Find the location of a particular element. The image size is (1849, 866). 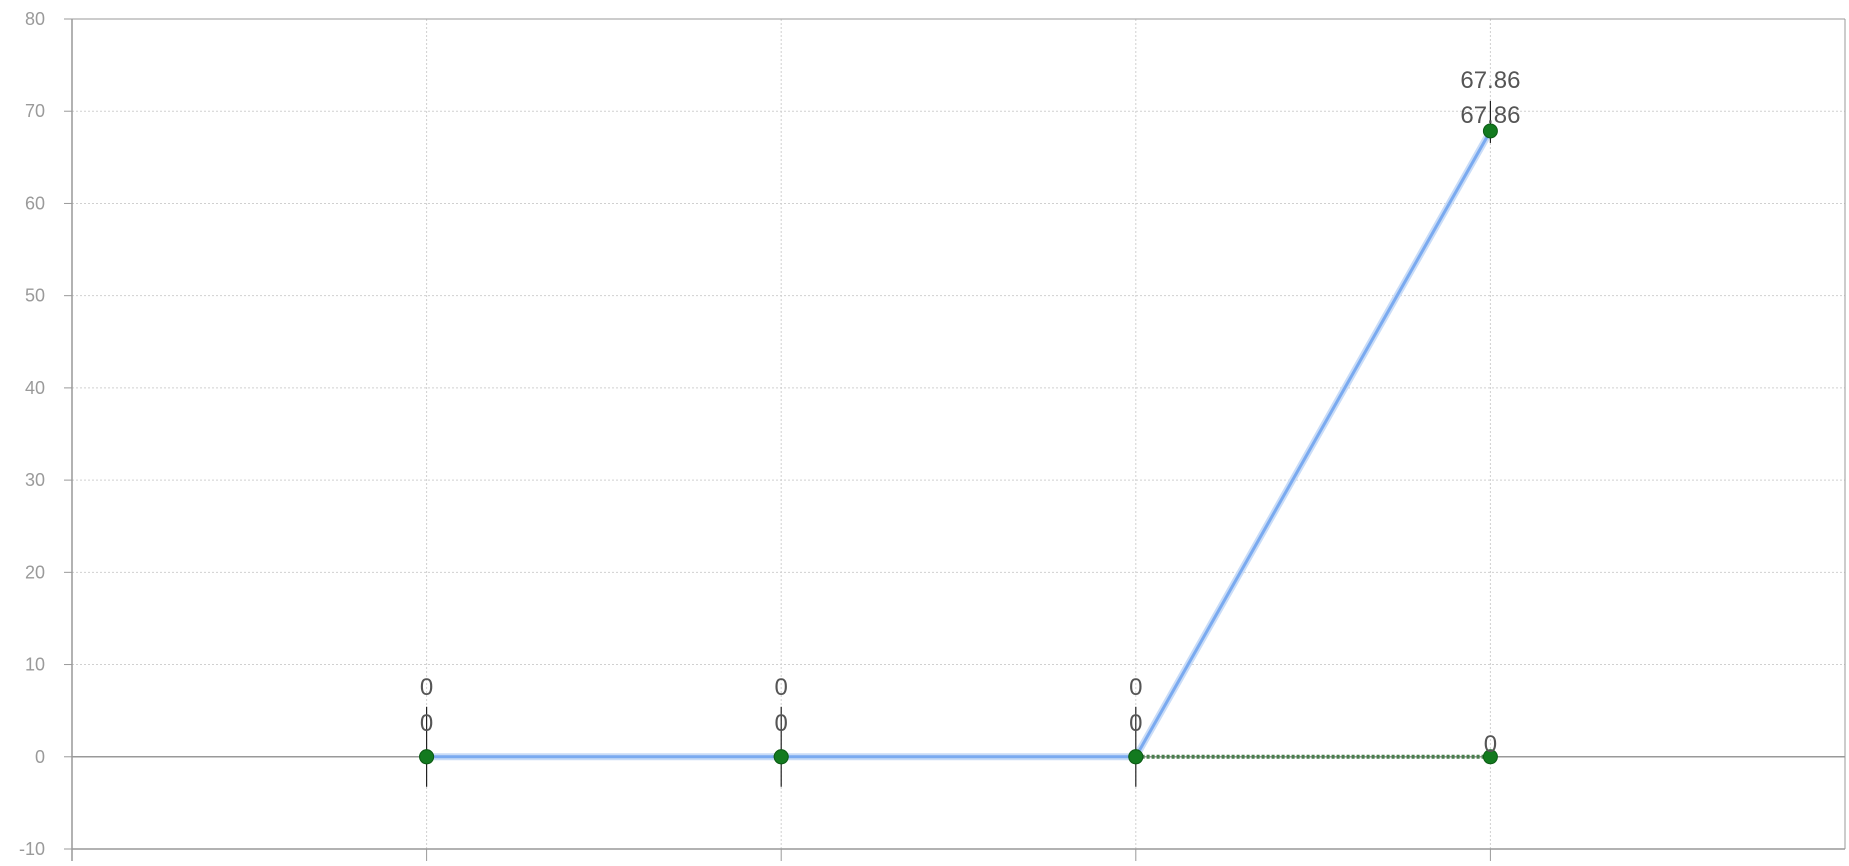

series-1-data-label-secondary: 67.86 is located at coordinates (1490, 115).